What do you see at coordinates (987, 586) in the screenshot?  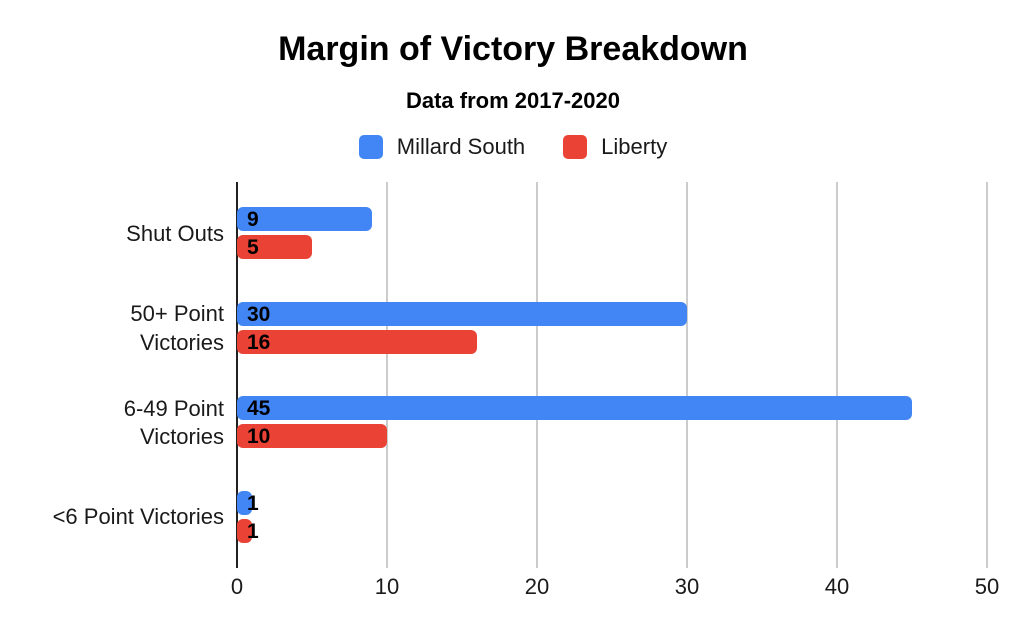 I see `x-tick-label: 50` at bounding box center [987, 586].